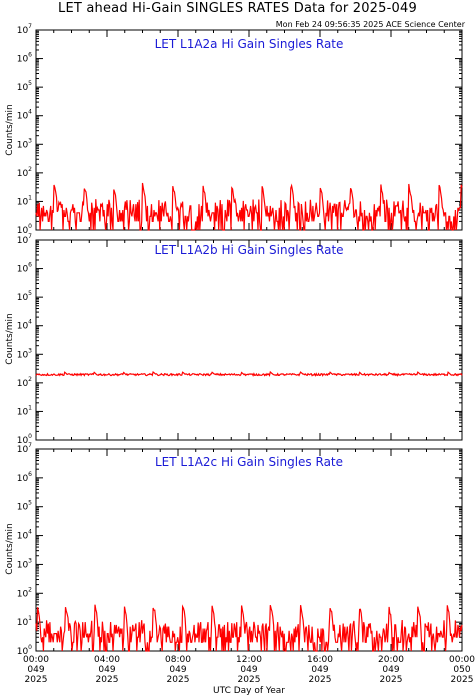 The height and width of the screenshot is (700, 475). What do you see at coordinates (461, 670) in the screenshot?
I see `x-tick-label: 050` at bounding box center [461, 670].